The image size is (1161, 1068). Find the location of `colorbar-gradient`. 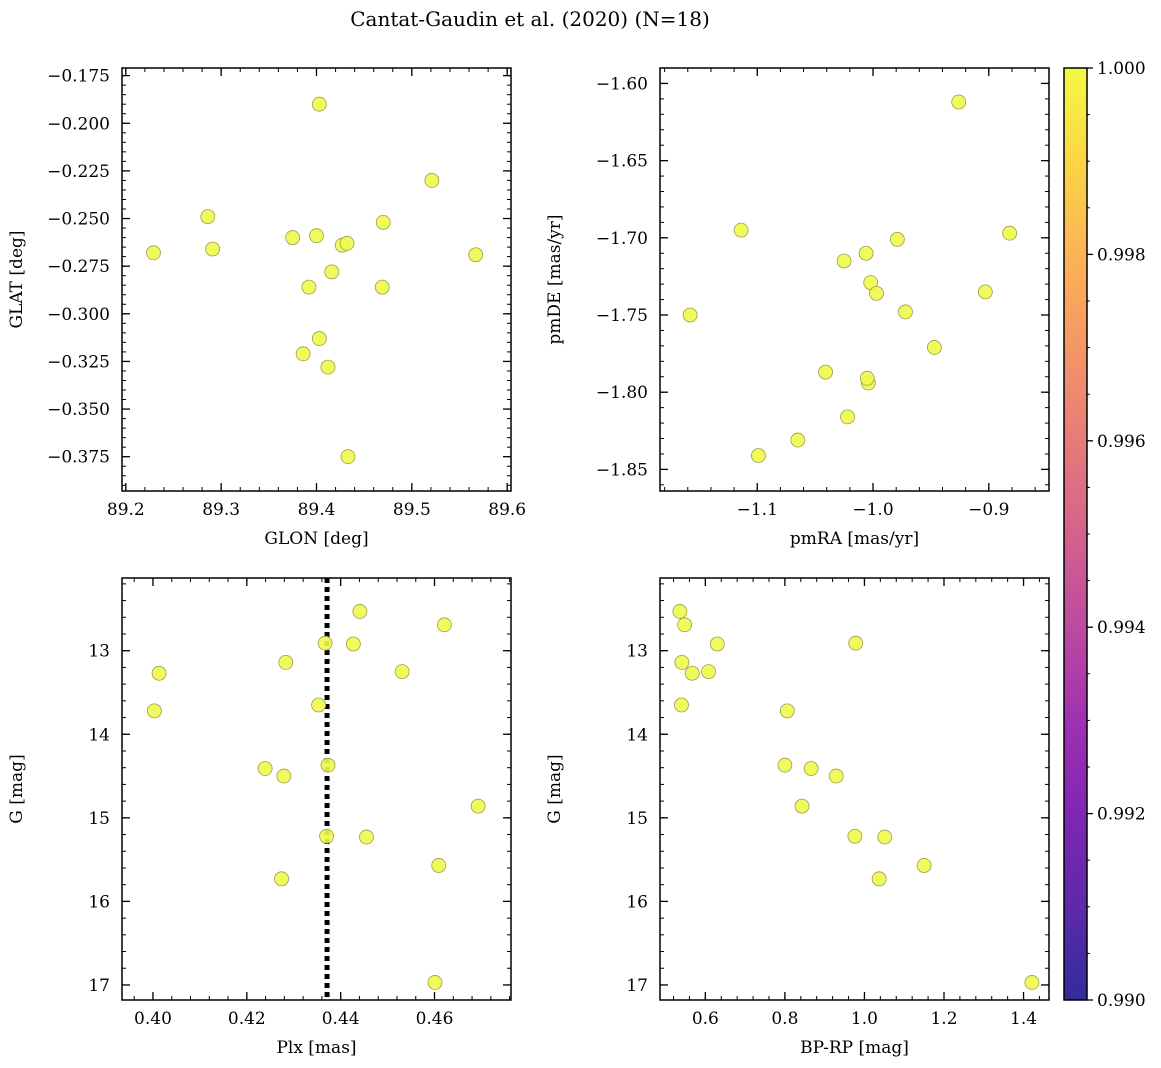

colorbar-gradient is located at coordinates (1075, 534).